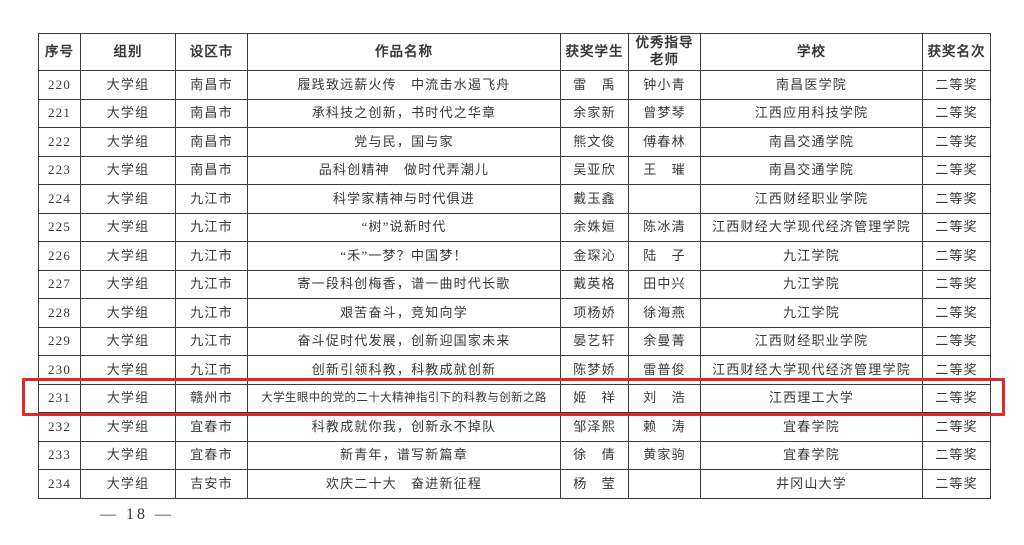 The width and height of the screenshot is (1024, 545). What do you see at coordinates (404, 227) in the screenshot?
I see `cell-title: “树”说新时代` at bounding box center [404, 227].